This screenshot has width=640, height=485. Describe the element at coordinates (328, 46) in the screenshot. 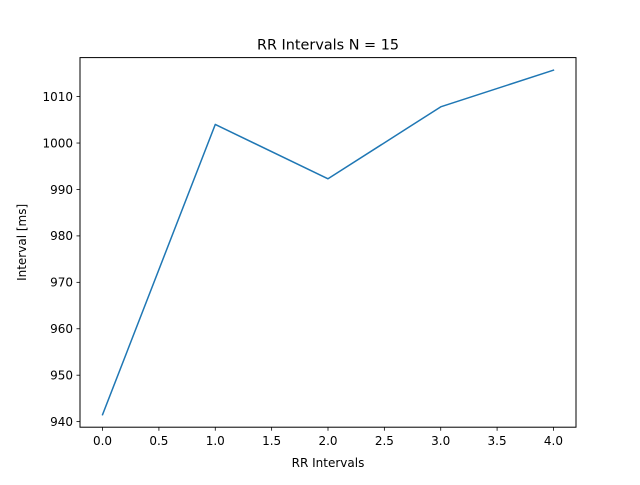

I see `chart-title: RR Intervals N = 15` at that location.